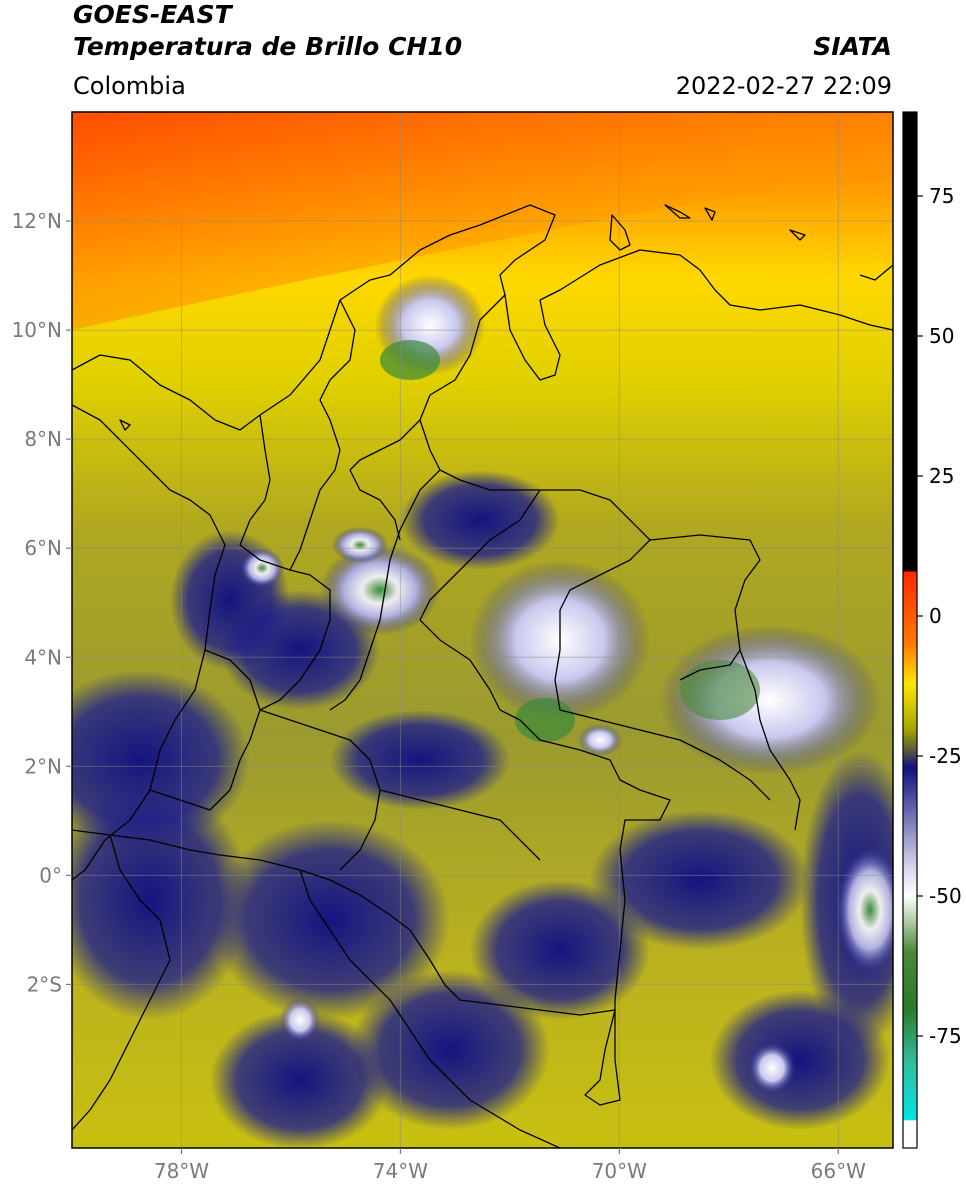 The height and width of the screenshot is (1190, 966). What do you see at coordinates (838, 1171) in the screenshot?
I see `lon-tick-label: 66°W` at bounding box center [838, 1171].